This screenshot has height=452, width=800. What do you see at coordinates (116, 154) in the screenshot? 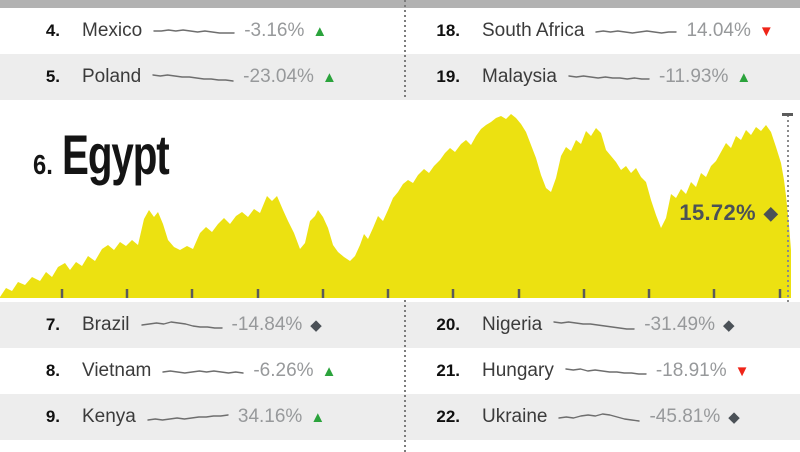
I see `featured-country-name: Egypt` at bounding box center [116, 154].